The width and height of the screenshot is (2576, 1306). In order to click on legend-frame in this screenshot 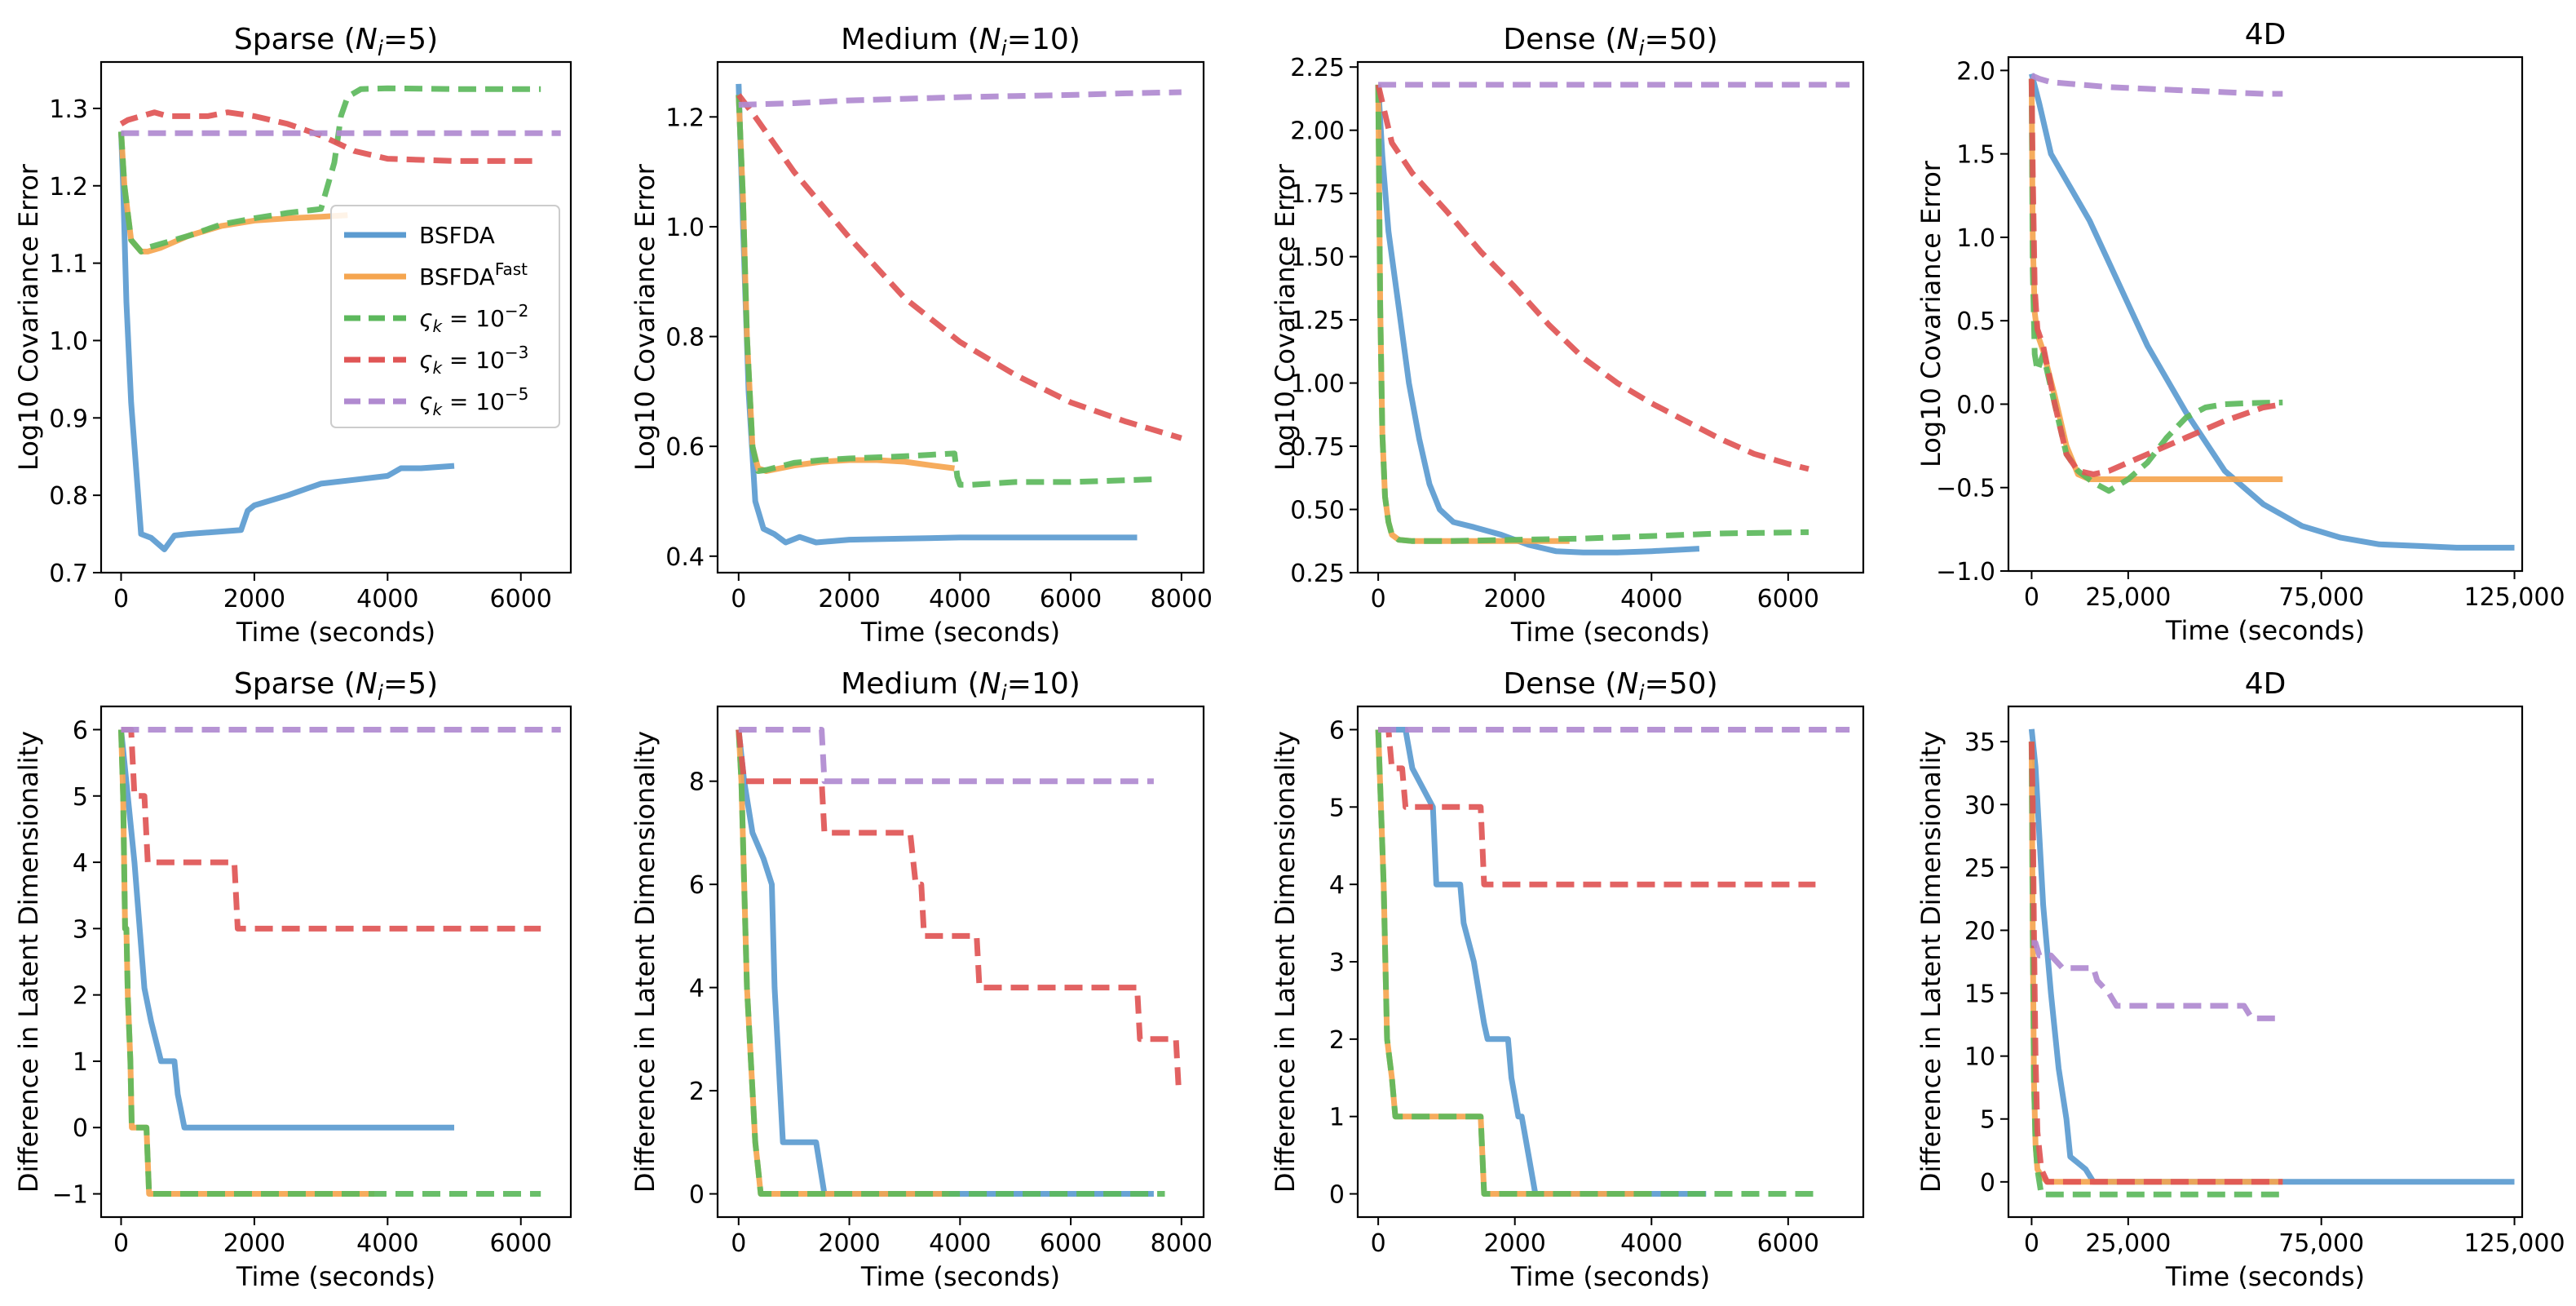, I will do `click(445, 316)`.